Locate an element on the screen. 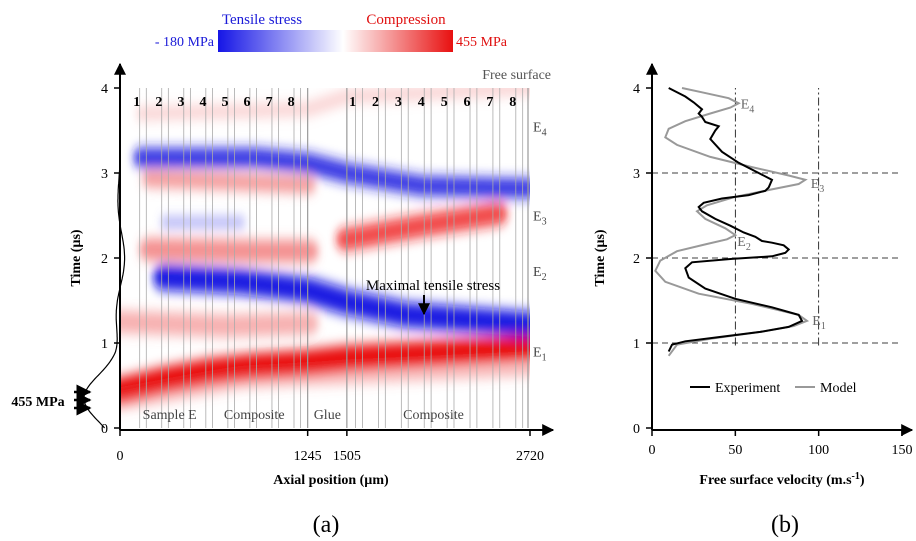 This screenshot has height=541, width=916. x-tick-label: 100 is located at coordinates (818, 450).